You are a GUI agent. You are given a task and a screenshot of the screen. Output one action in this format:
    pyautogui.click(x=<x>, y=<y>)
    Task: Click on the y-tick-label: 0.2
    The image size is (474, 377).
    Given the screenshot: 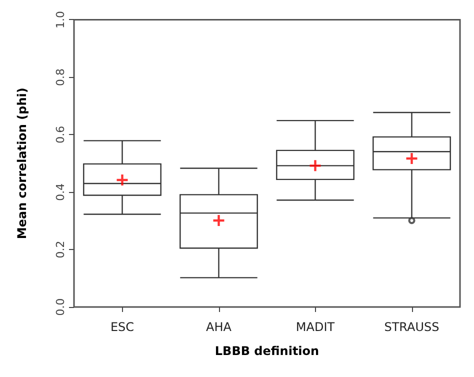 What is the action you would take?
    pyautogui.click(x=60, y=249)
    